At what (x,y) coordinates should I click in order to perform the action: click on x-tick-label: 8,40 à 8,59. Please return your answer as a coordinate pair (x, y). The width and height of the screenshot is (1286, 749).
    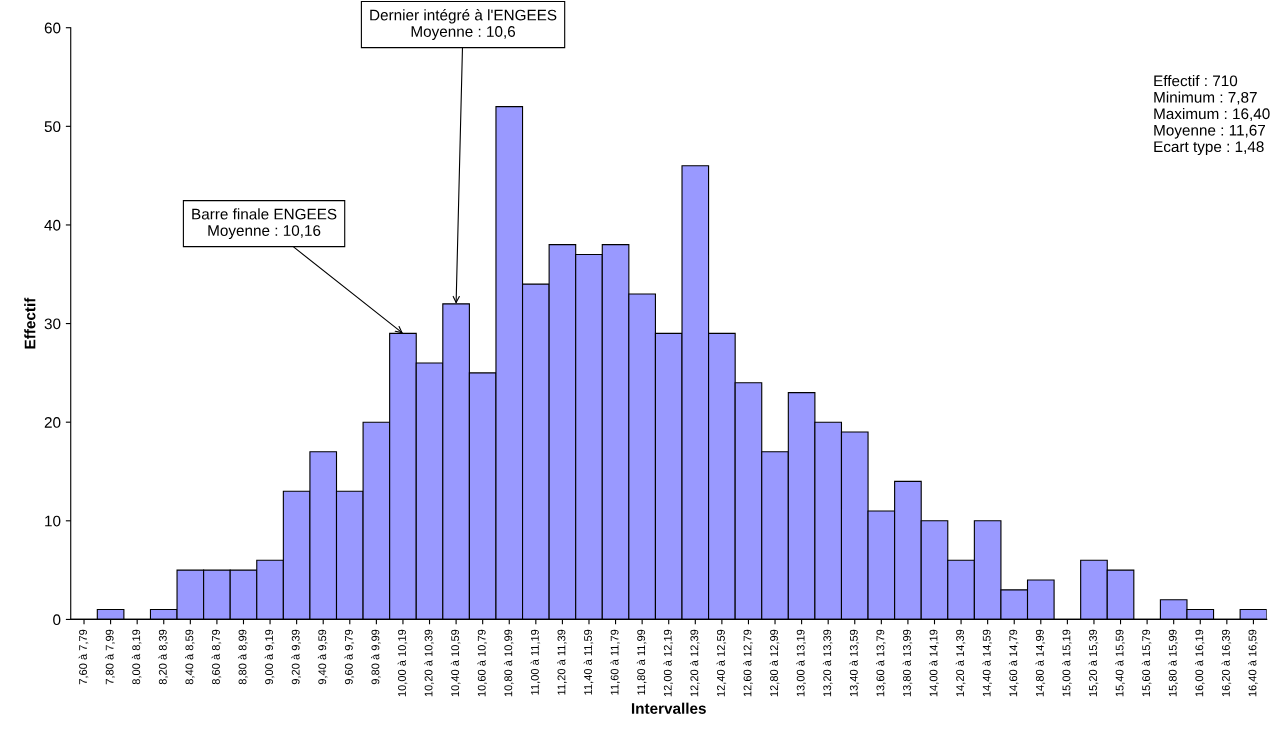
    Looking at the image, I should click on (190, 657).